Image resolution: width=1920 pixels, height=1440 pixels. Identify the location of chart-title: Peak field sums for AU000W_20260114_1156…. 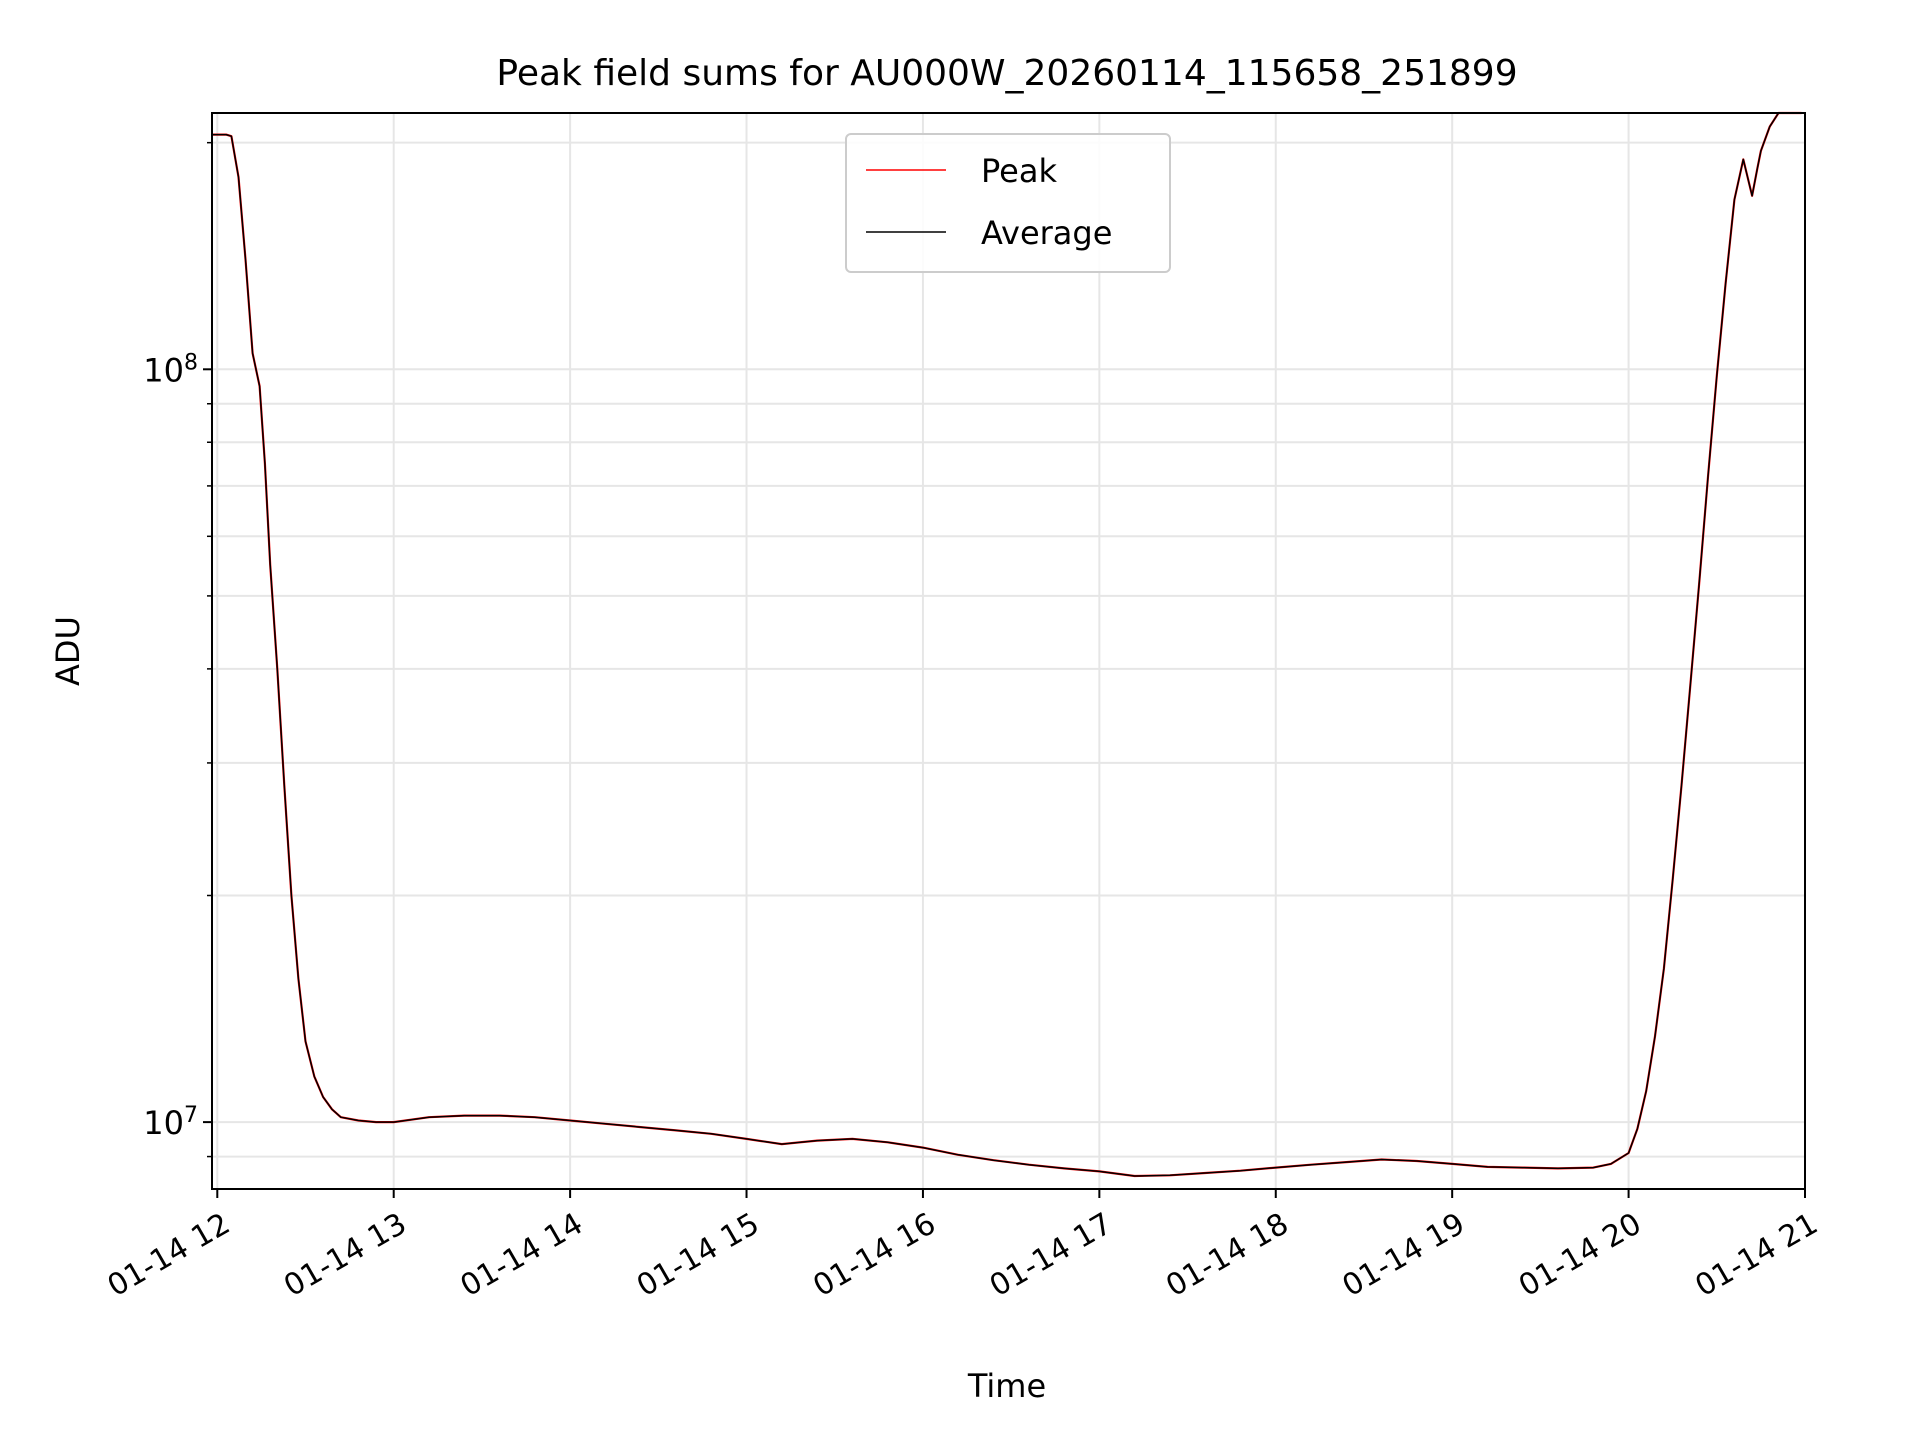
(1006, 73).